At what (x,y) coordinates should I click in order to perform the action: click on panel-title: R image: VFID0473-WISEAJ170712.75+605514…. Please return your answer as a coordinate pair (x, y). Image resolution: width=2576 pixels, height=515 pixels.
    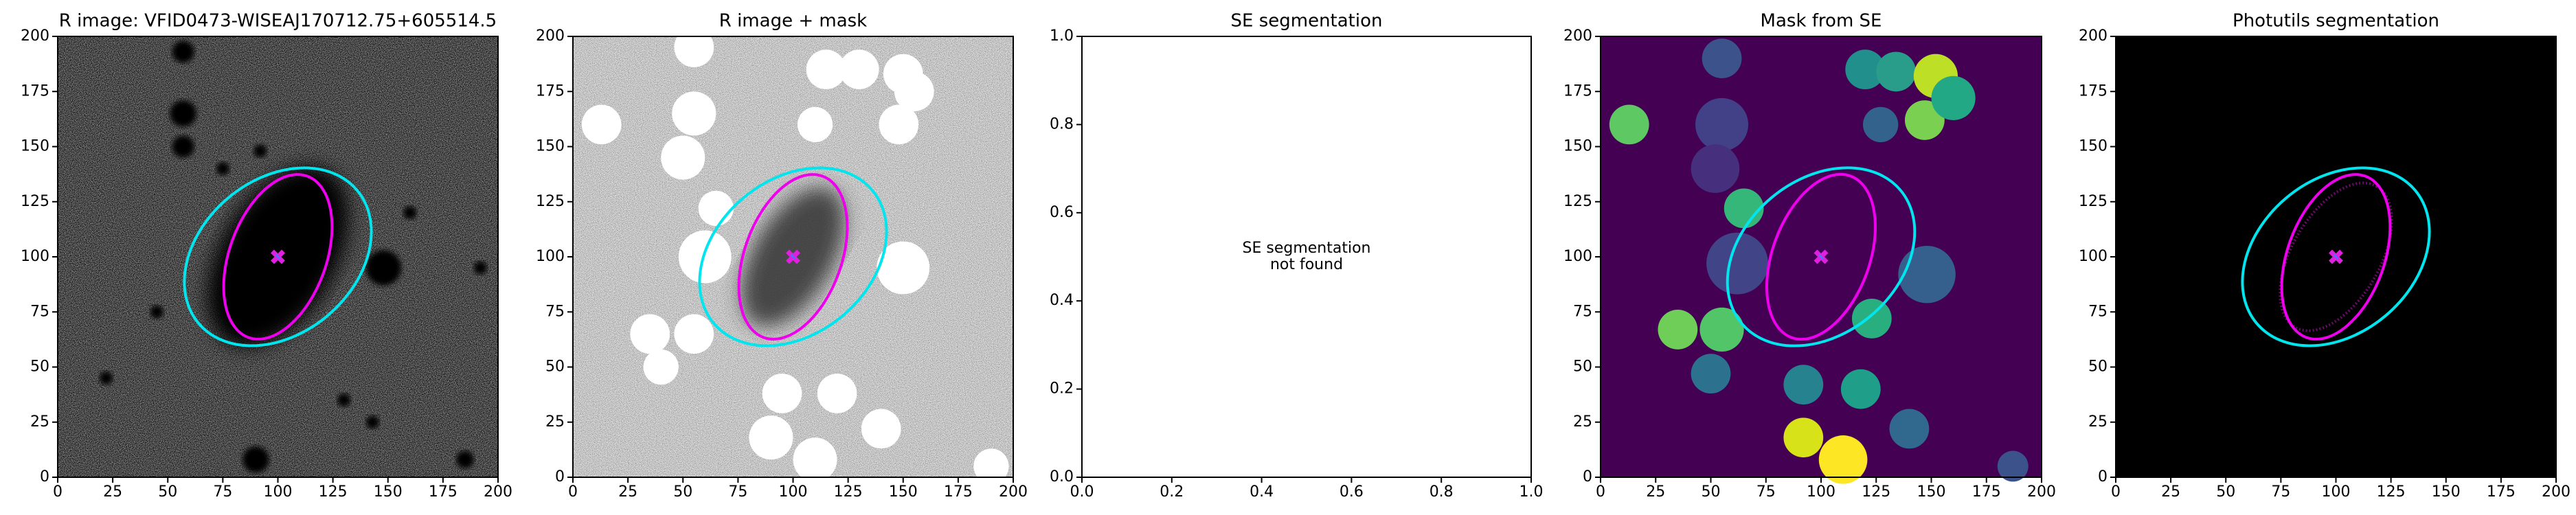
    Looking at the image, I should click on (278, 21).